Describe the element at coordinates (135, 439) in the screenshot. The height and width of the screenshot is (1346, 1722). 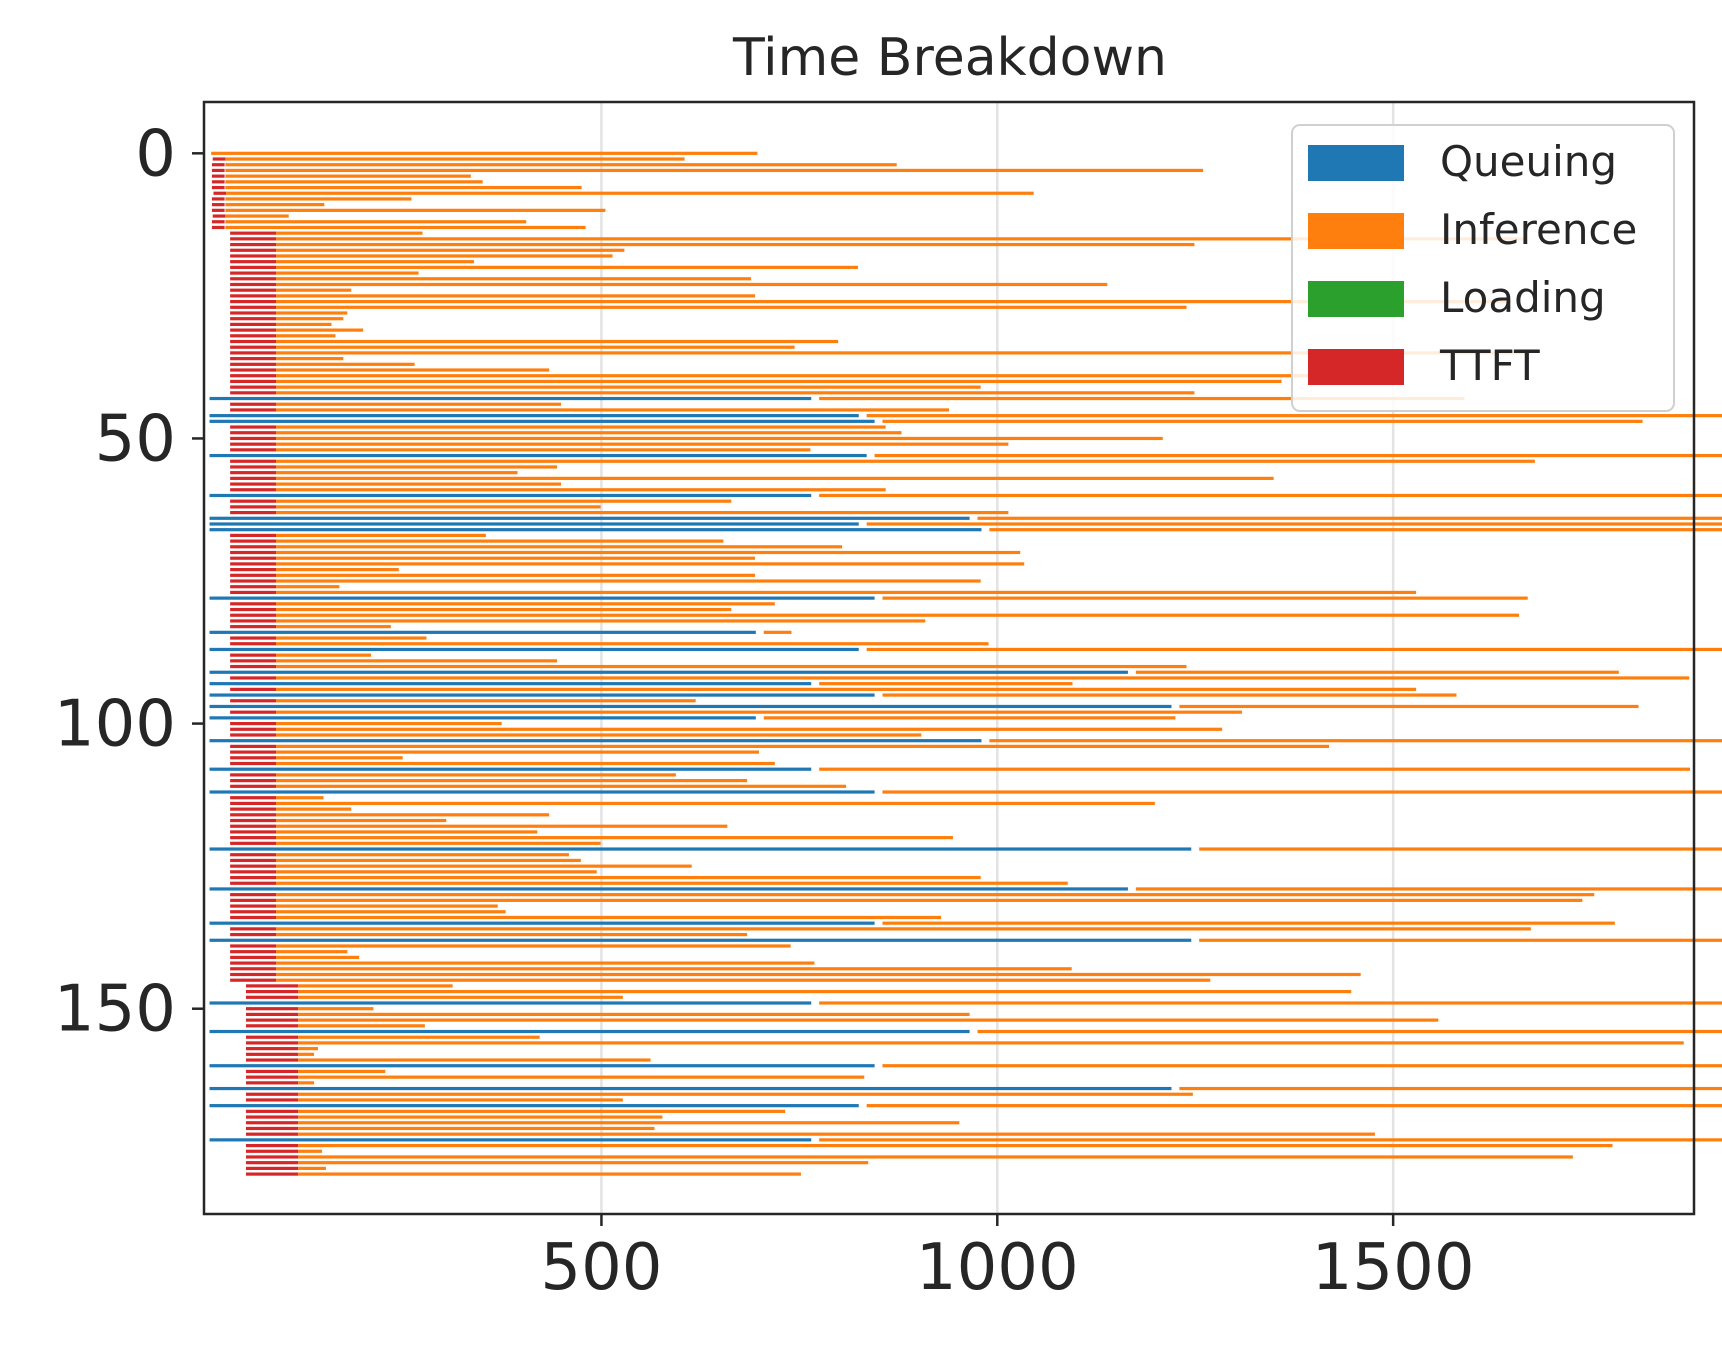
I see `y-tick-label-50: 50` at that location.